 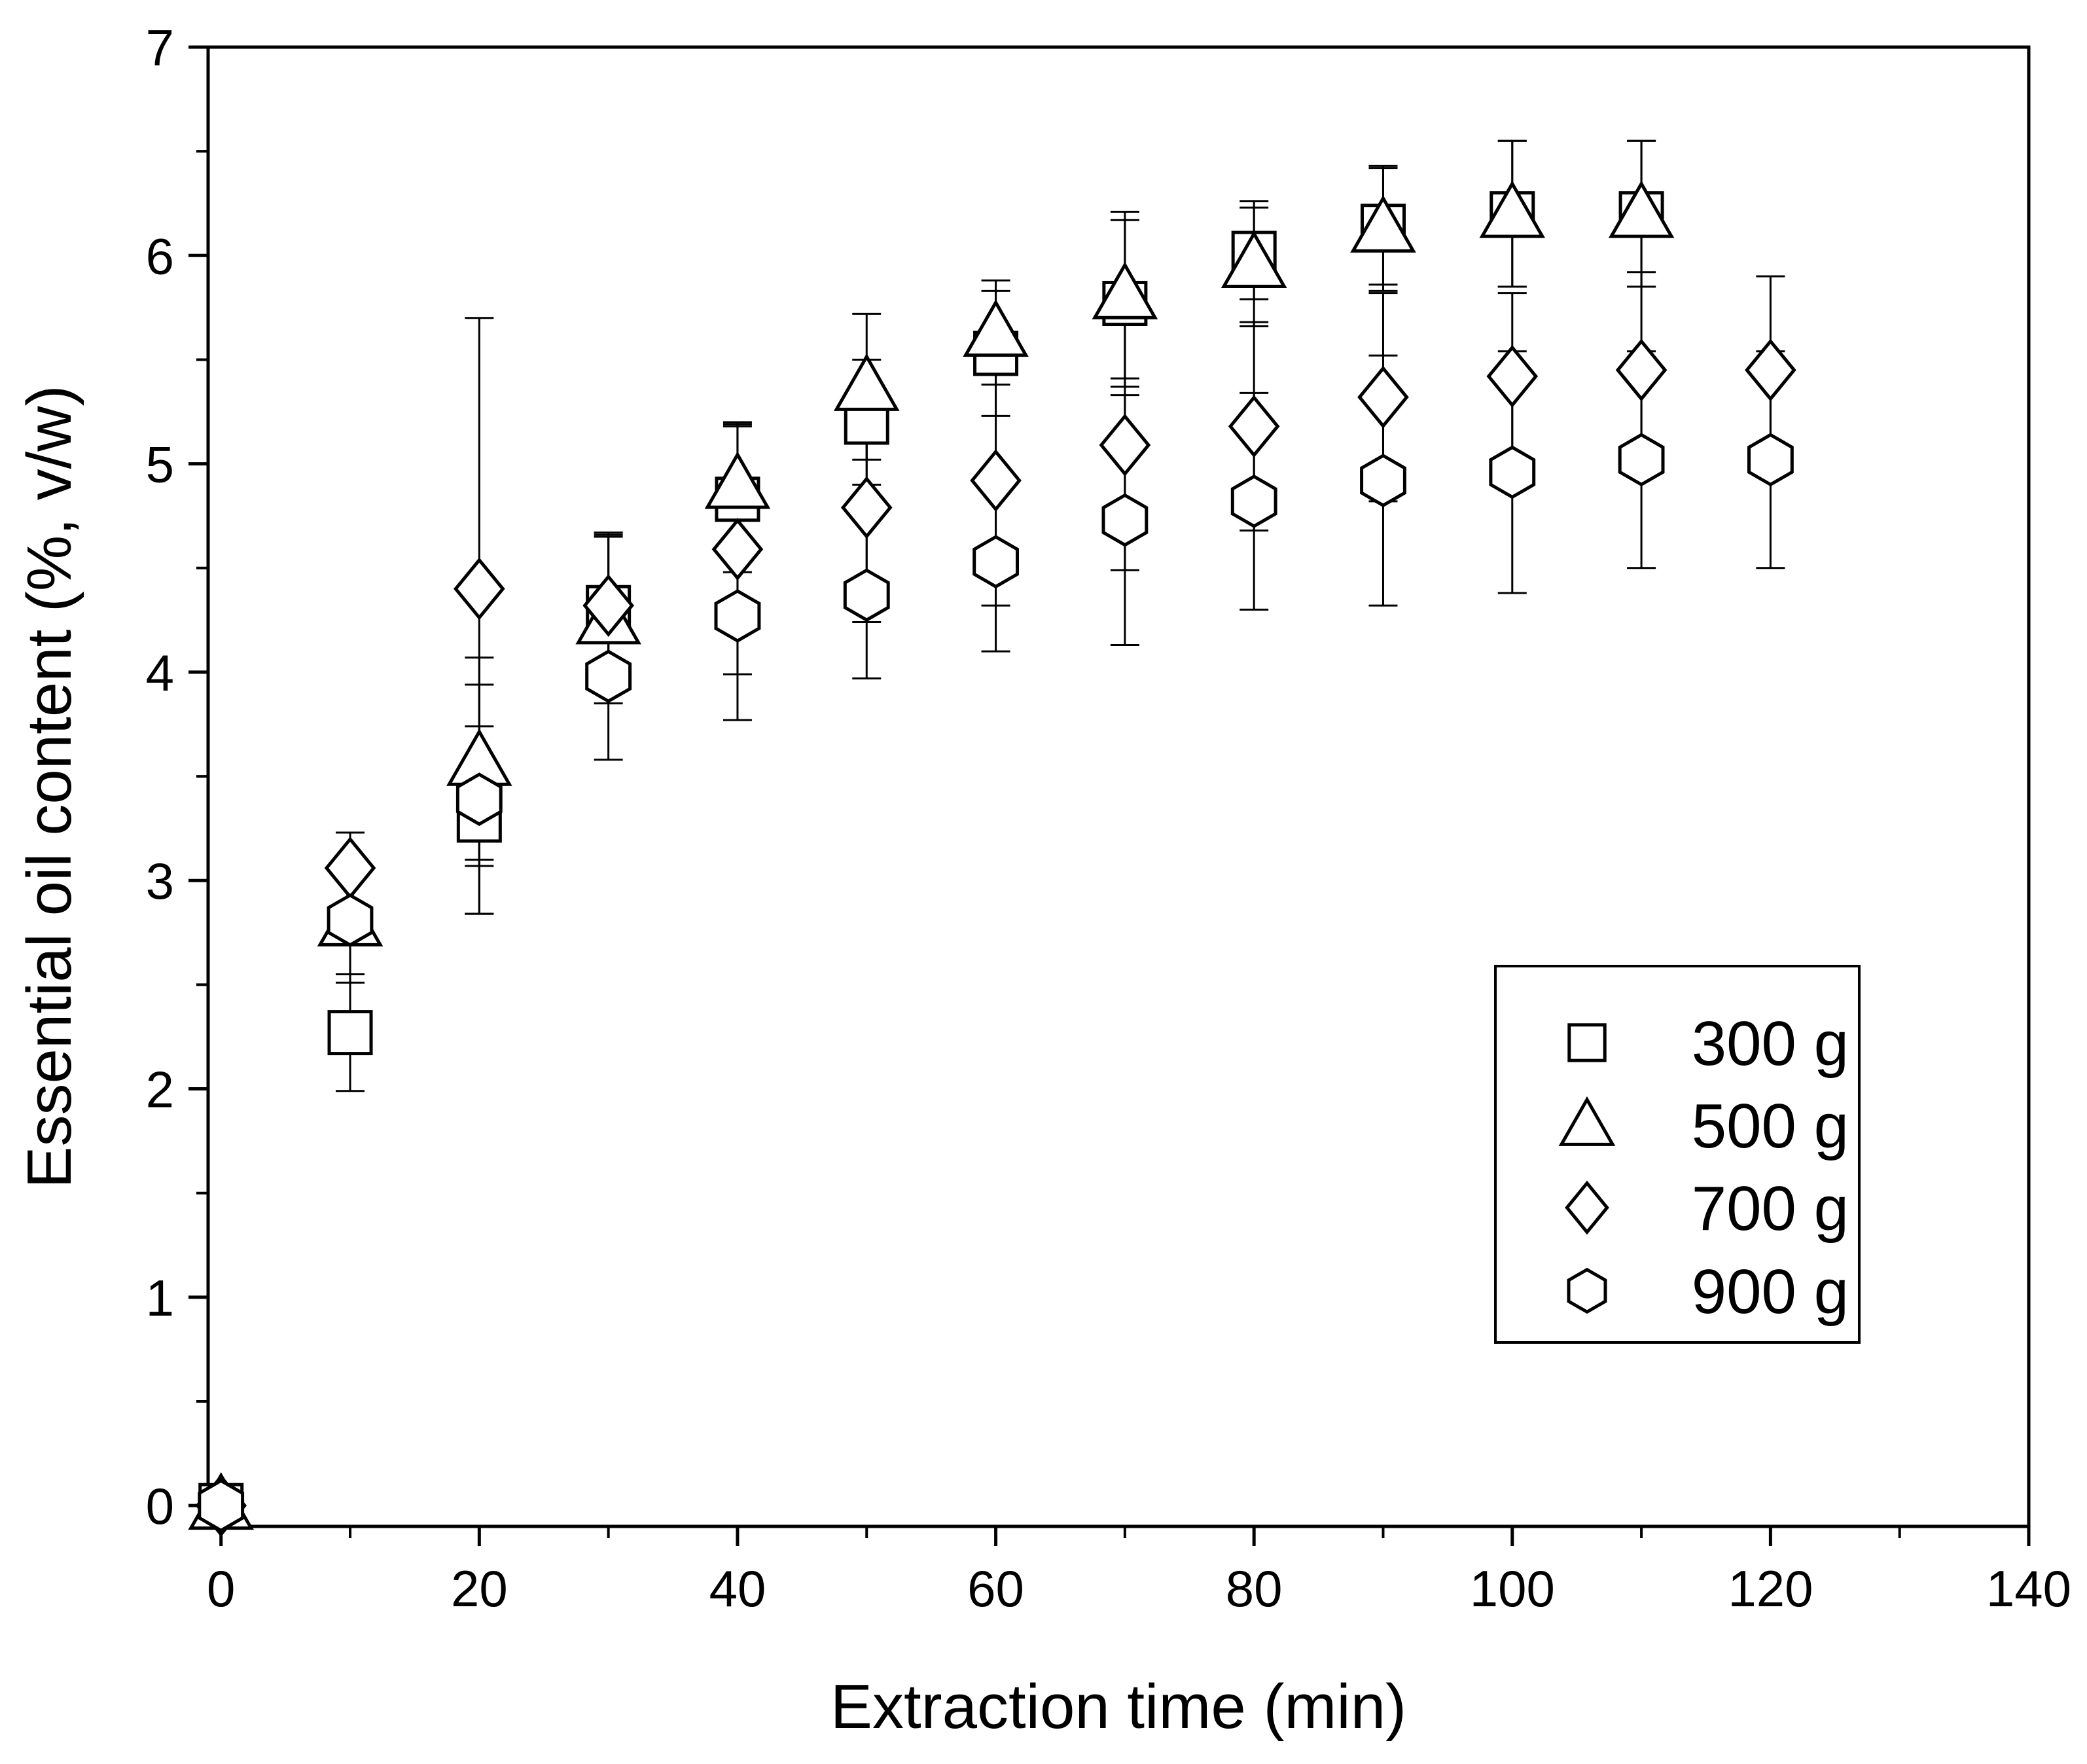 I want to click on legend-item: 700 g, so click(x=1707, y=1209).